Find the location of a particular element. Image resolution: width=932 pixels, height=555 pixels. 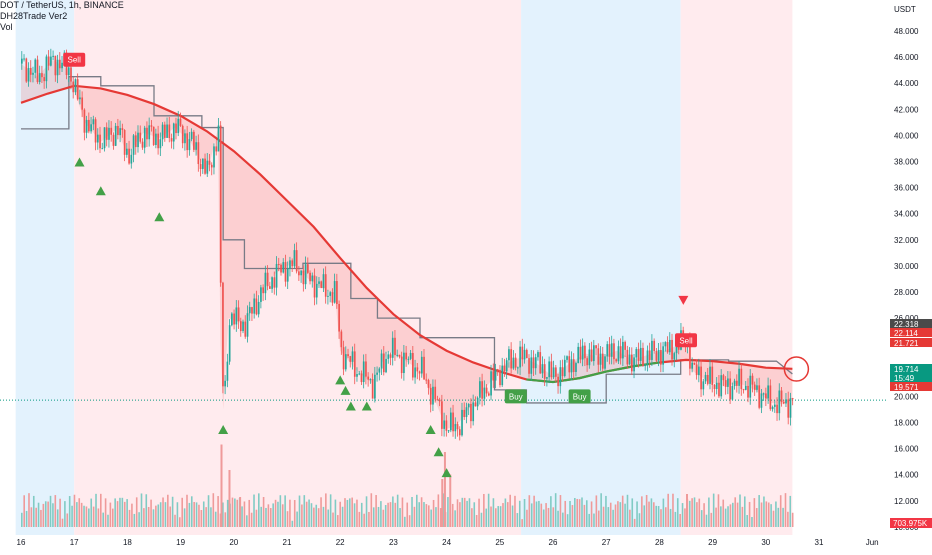

indicator-name: DH28Trade Ver2 is located at coordinates (34, 16).